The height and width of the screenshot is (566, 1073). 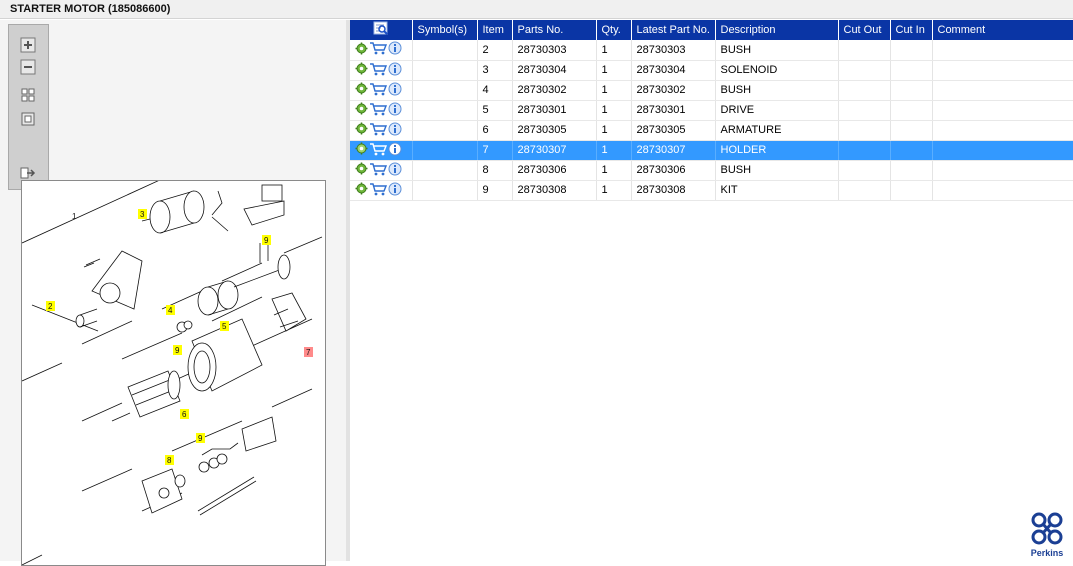 I want to click on table-row: 2 28730303 1 28730303 BUSH, so click(x=711, y=50).